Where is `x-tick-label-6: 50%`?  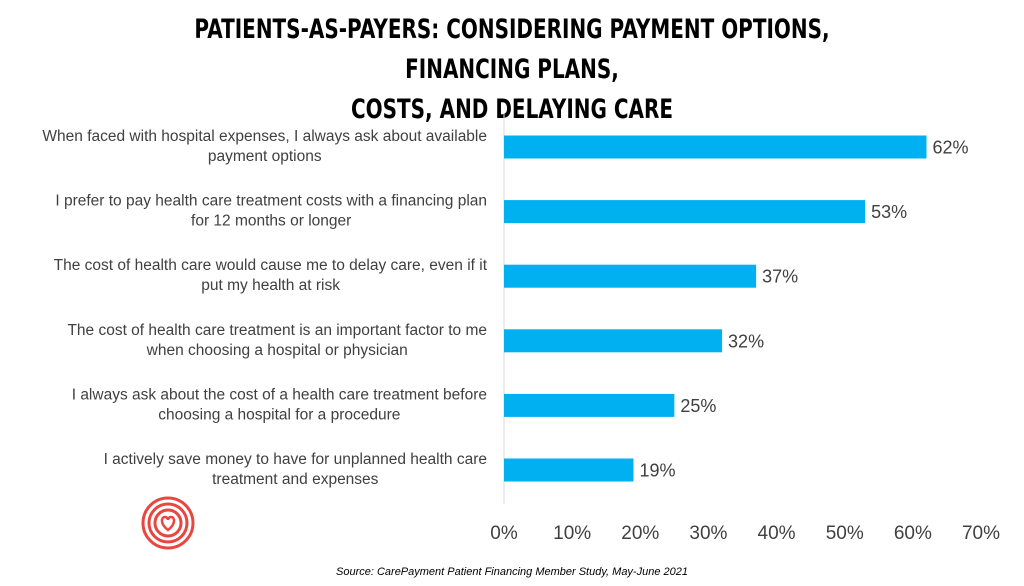 x-tick-label-6: 50% is located at coordinates (845, 533).